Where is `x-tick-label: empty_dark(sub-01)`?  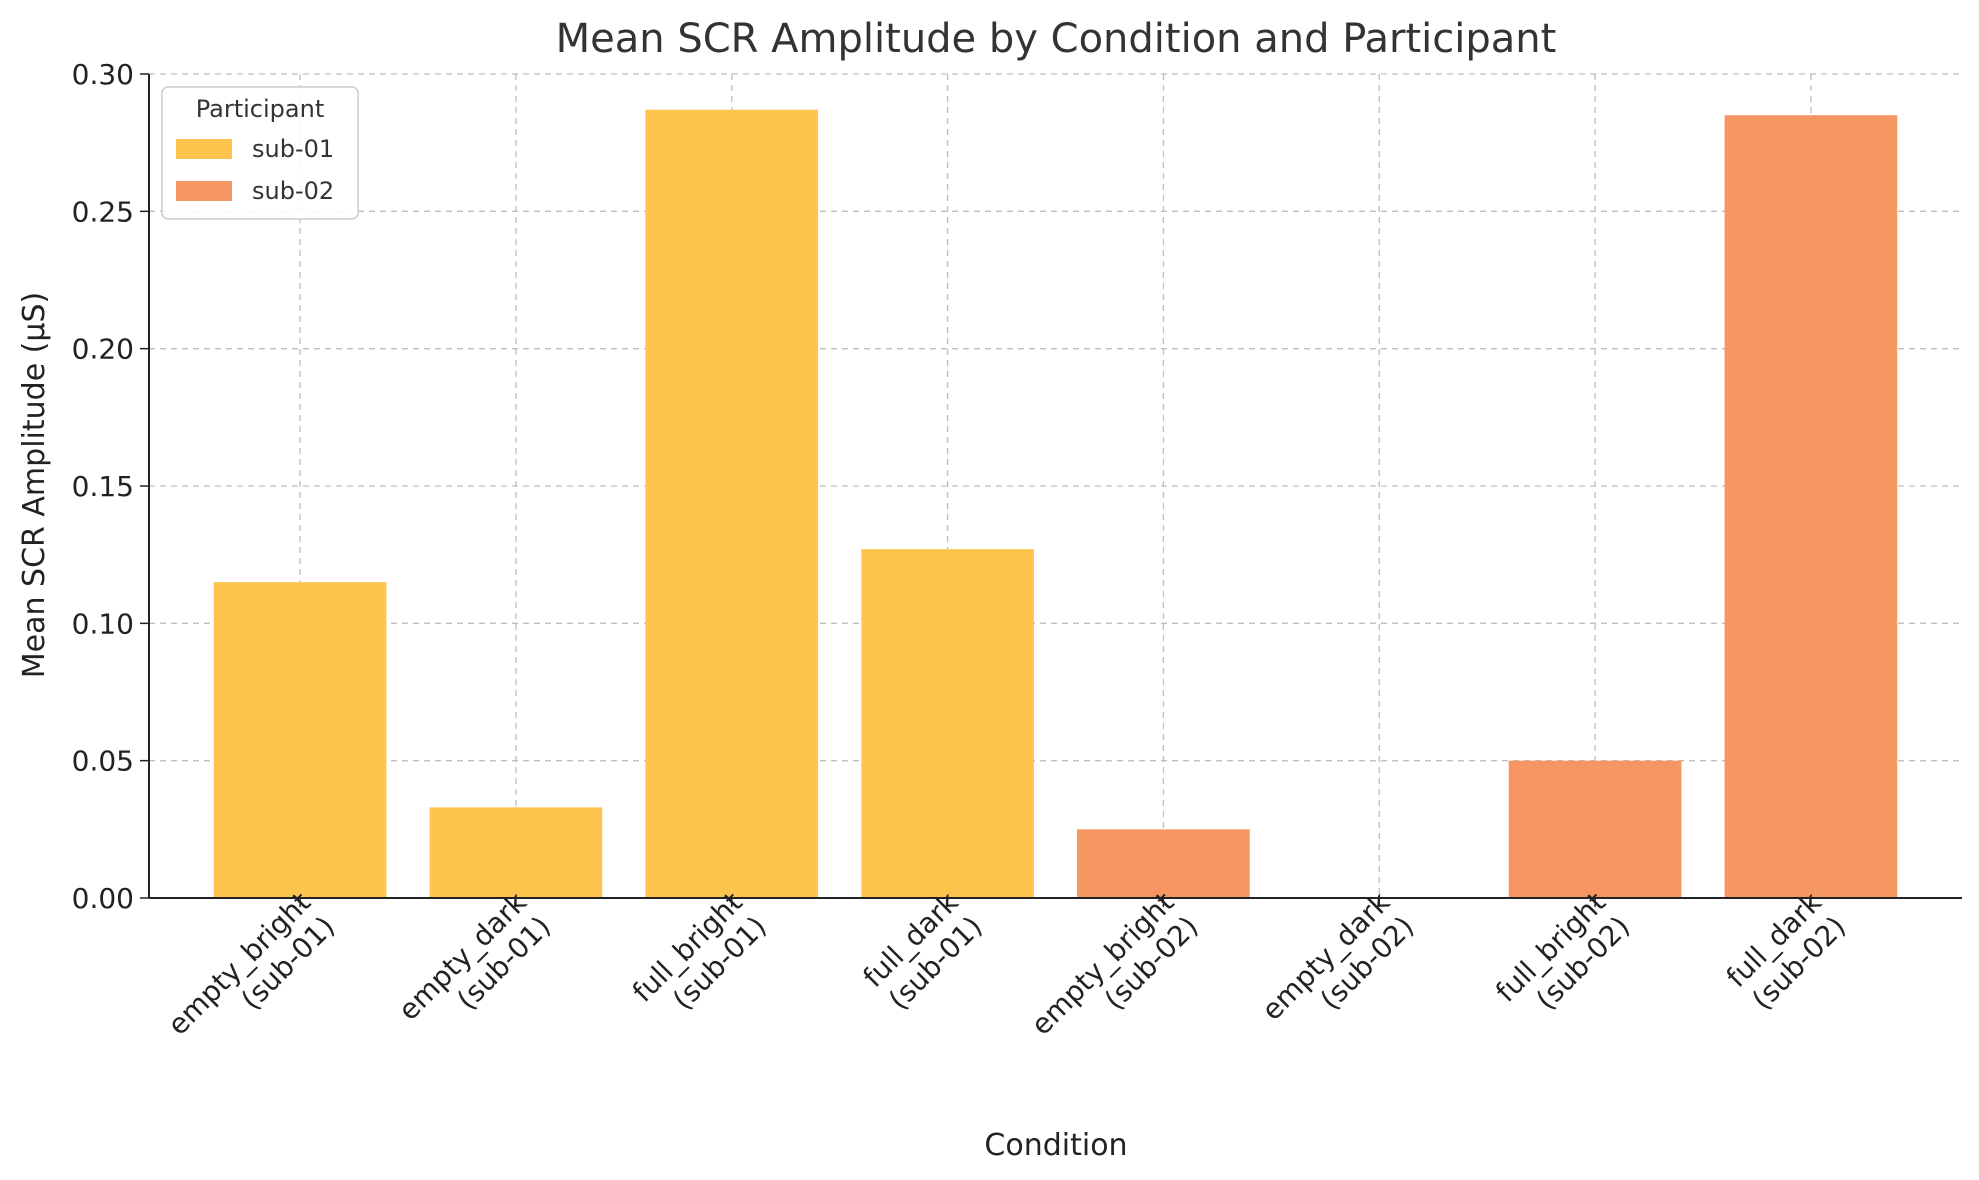
x-tick-label: empty_dark(sub-01) is located at coordinates (474, 956).